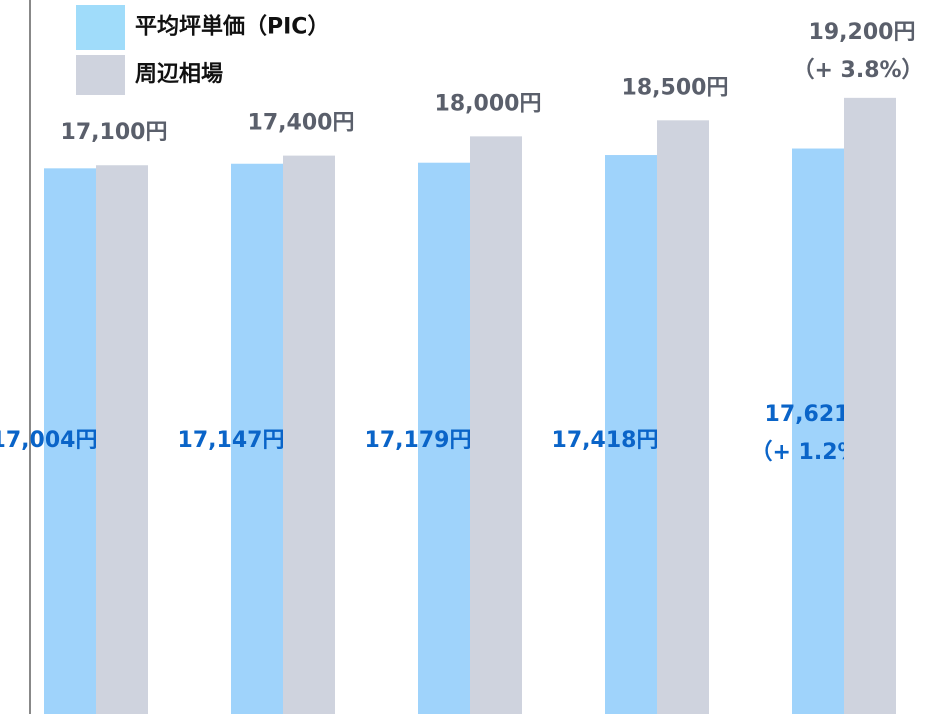 The height and width of the screenshot is (714, 951). I want to click on value-label: 17,147円, so click(231, 440).